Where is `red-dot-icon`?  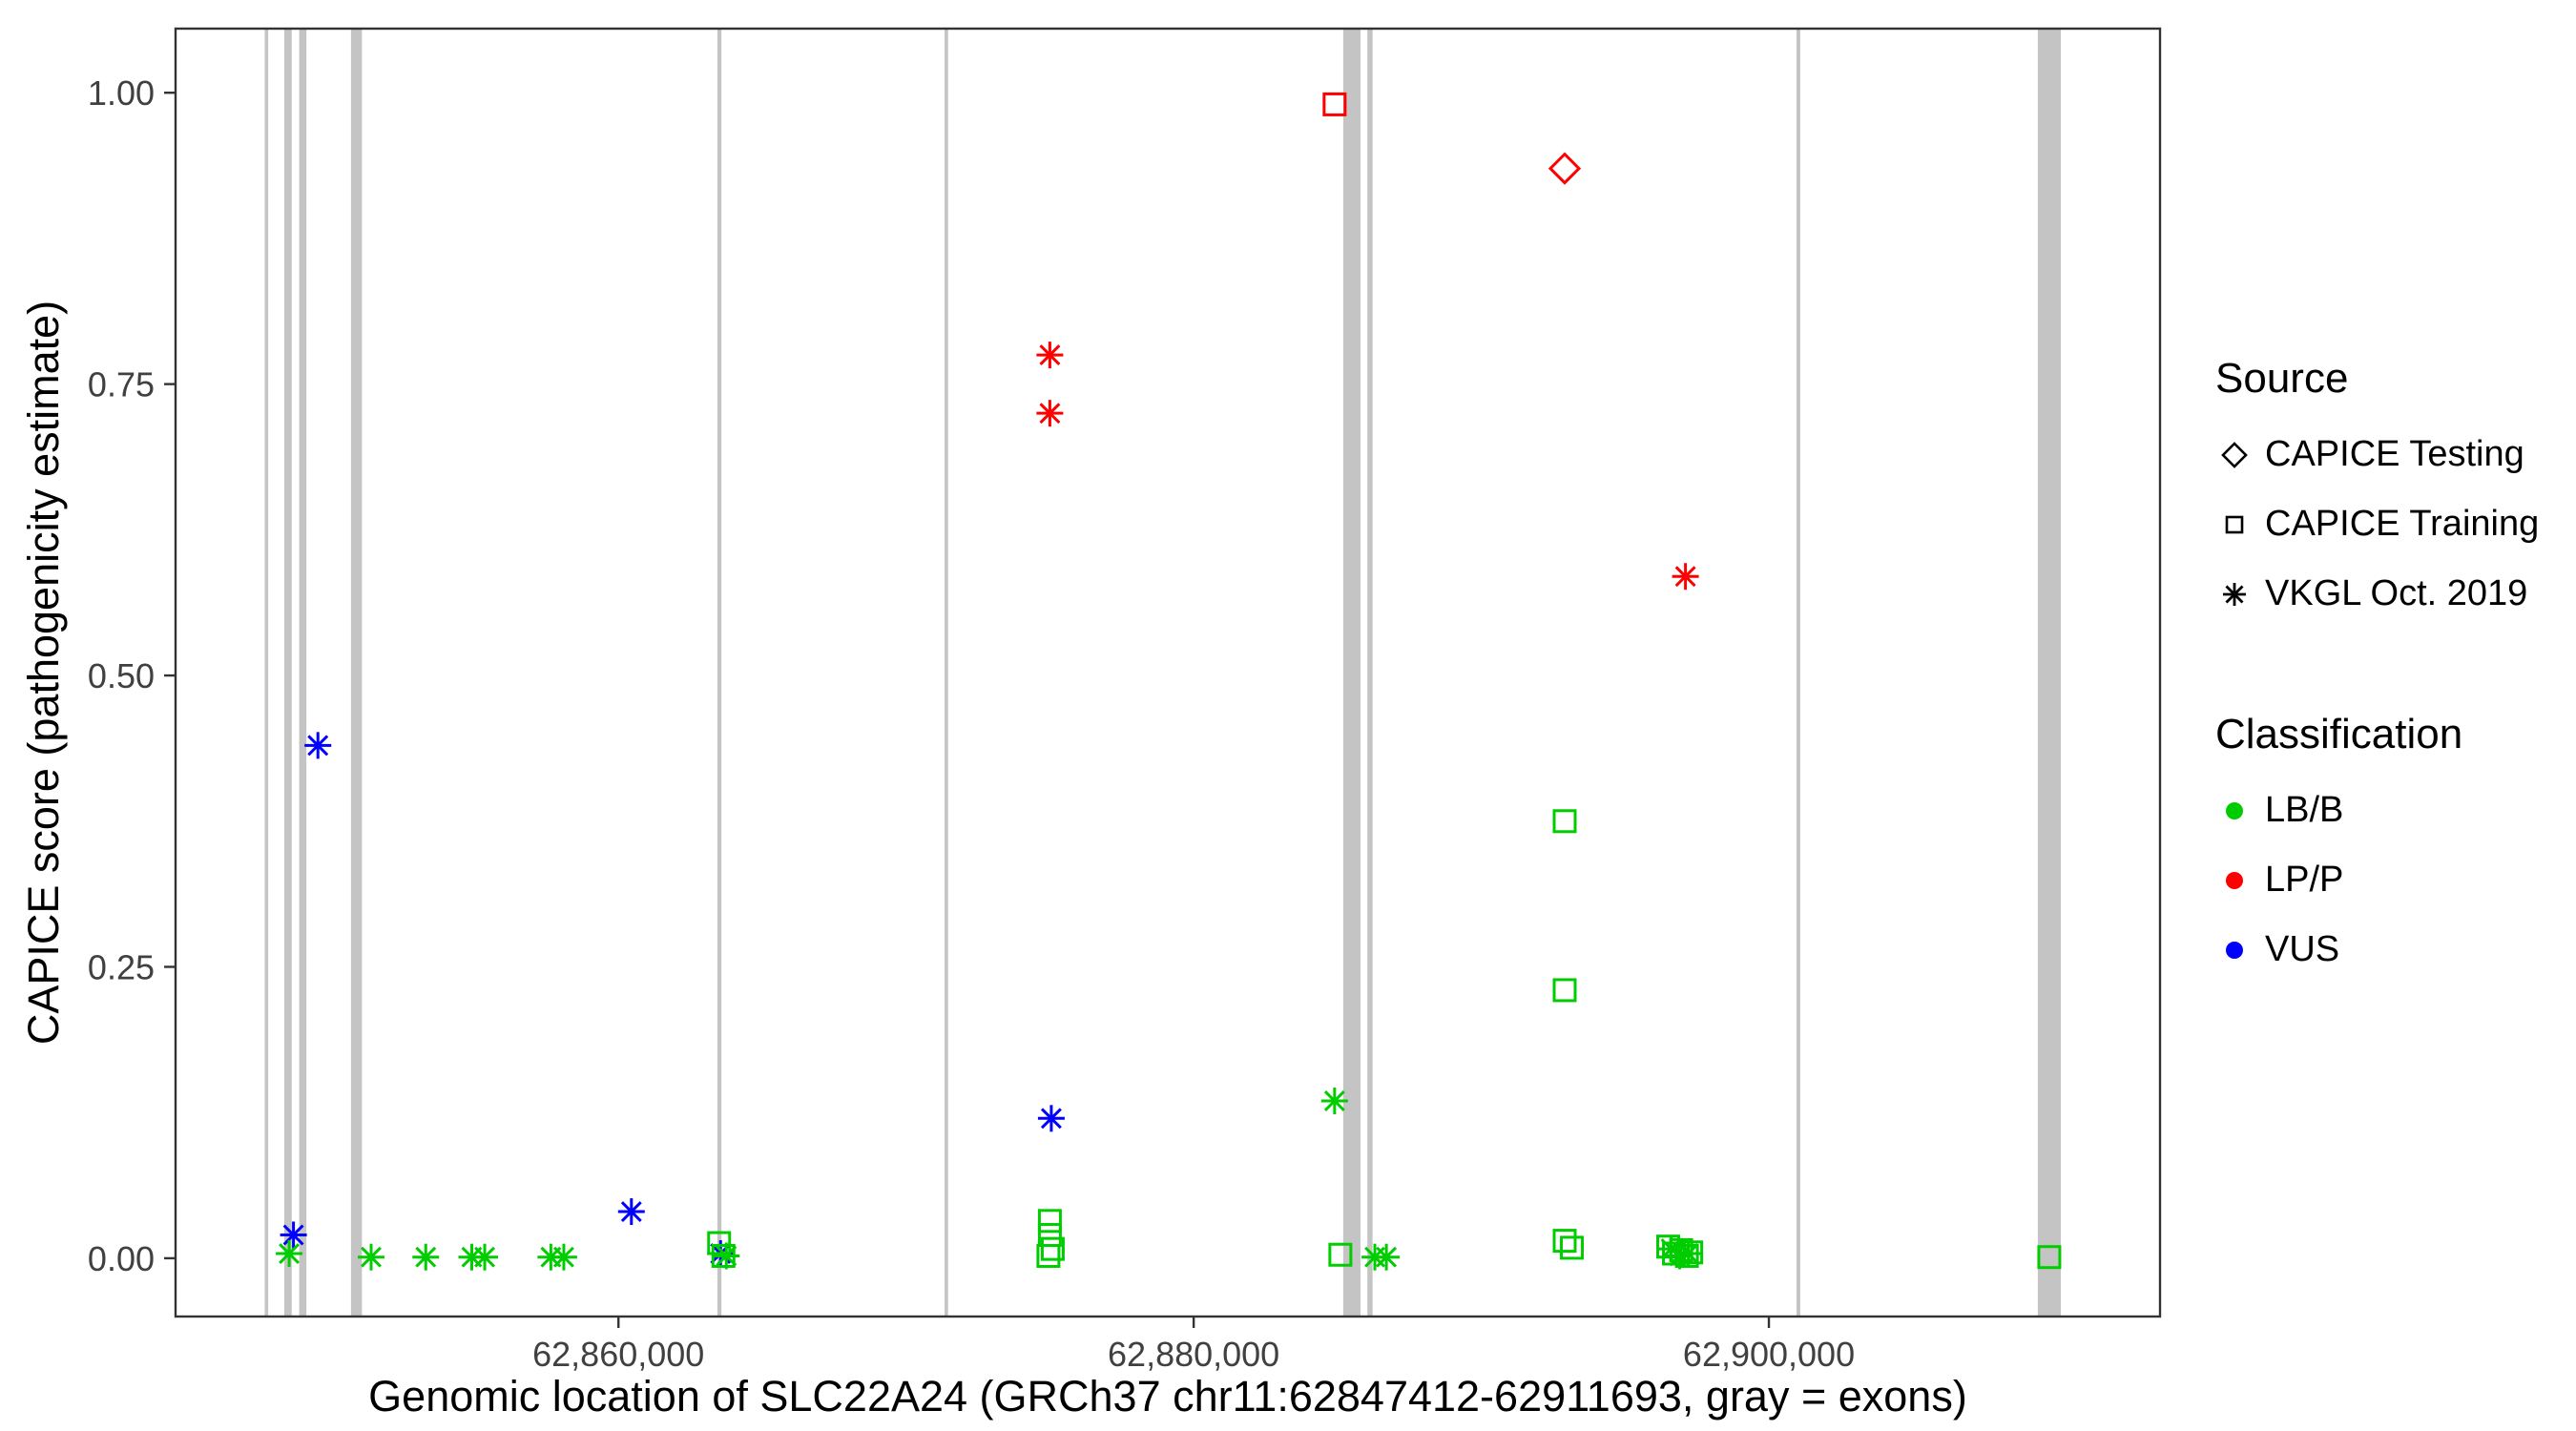
red-dot-icon is located at coordinates (2234, 880).